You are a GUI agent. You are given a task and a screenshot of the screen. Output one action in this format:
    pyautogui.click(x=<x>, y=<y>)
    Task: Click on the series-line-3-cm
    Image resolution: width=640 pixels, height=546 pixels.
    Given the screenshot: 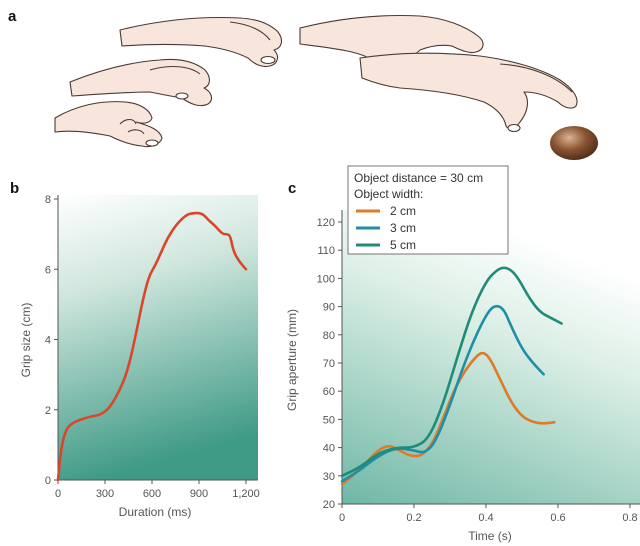 What is the action you would take?
    pyautogui.click(x=442, y=393)
    